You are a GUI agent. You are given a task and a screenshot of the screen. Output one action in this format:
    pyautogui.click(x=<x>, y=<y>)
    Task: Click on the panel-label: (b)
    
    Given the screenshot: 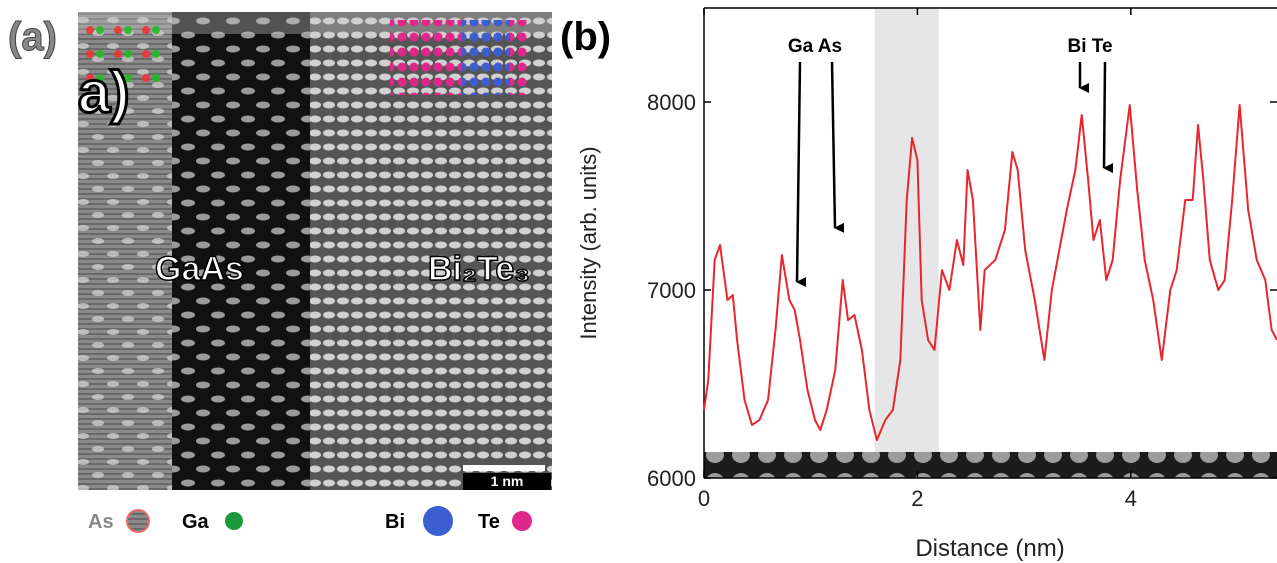 What is the action you would take?
    pyautogui.click(x=585, y=37)
    